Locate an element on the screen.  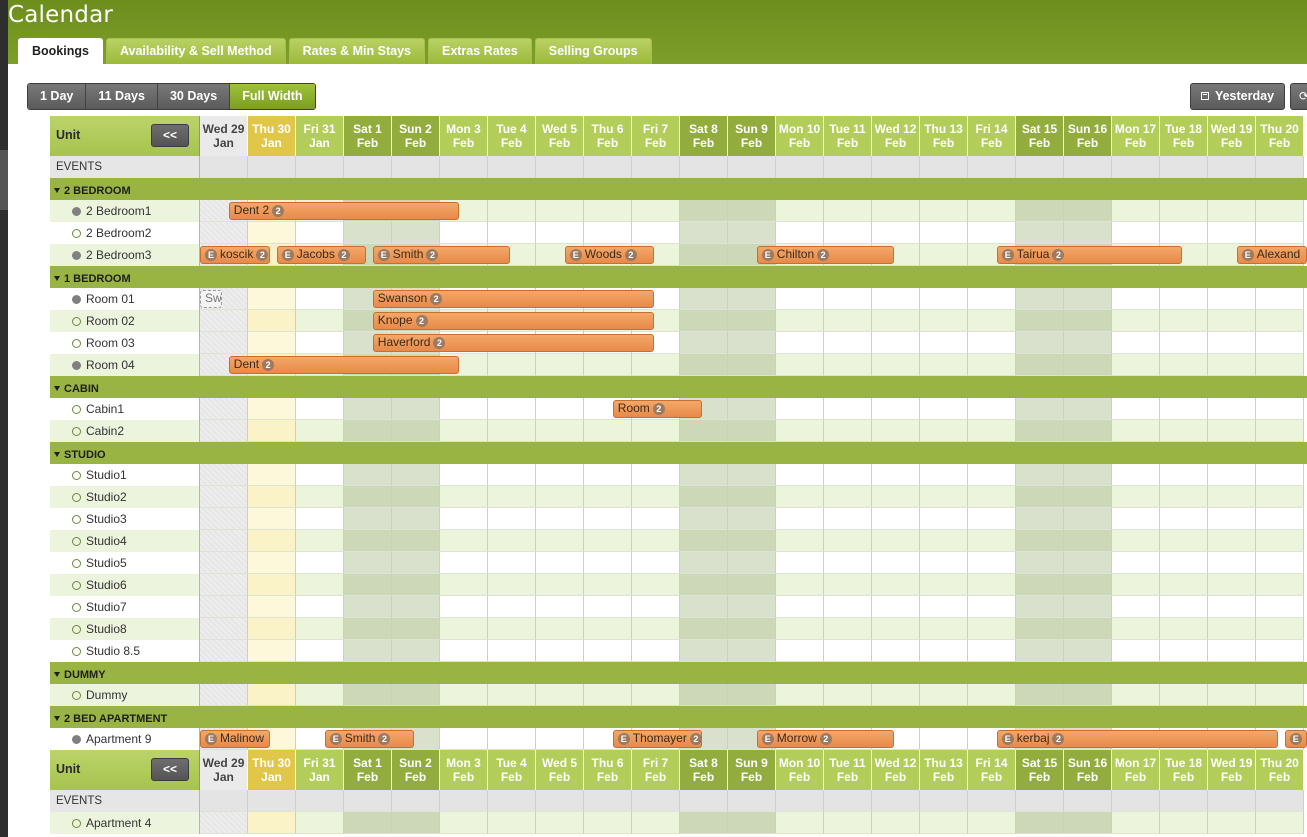
day-header: Mon 17 Feb is located at coordinates (1136, 136).